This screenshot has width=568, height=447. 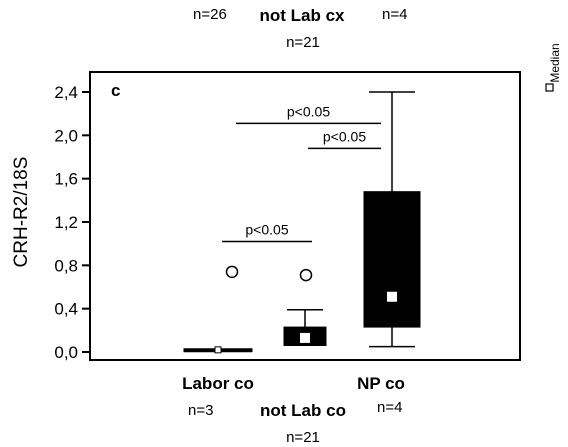 I want to click on y-tick-label: 0,4, so click(x=66, y=309).